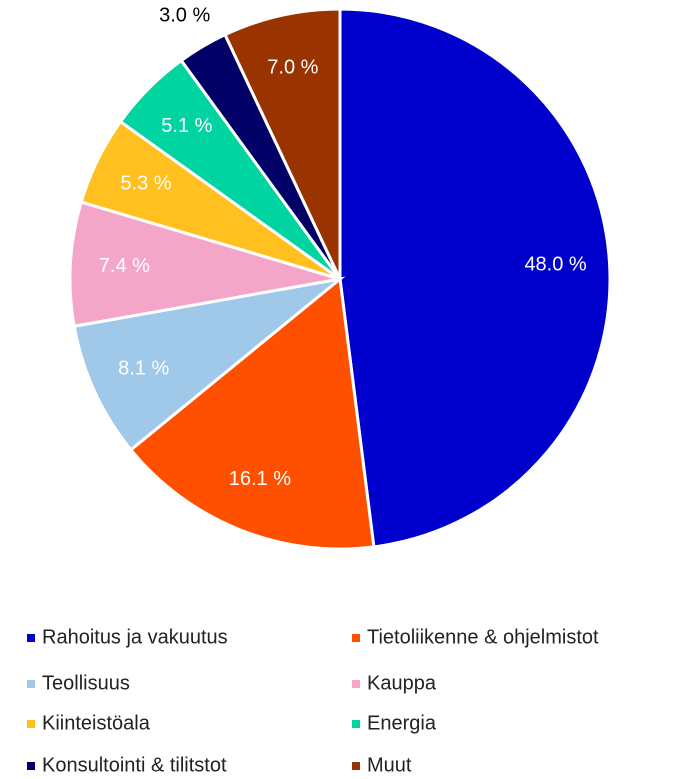 This screenshot has height=779, width=675. I want to click on legend-label: Kauppa, so click(402, 683).